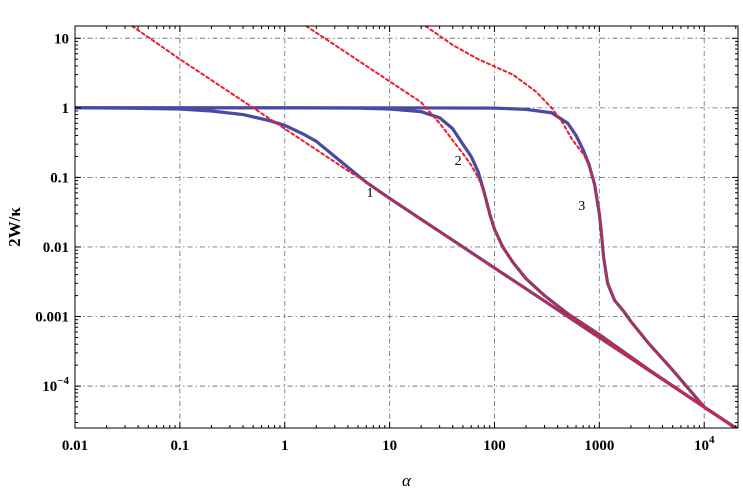 The height and width of the screenshot is (492, 743). Describe the element at coordinates (494, 446) in the screenshot. I see `x-tick-label: 100` at that location.